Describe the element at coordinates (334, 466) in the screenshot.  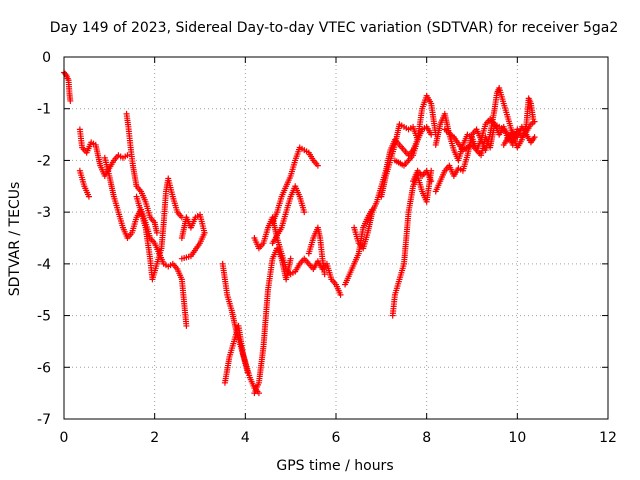
I see `x-axis-label: GPS time / hours` at that location.